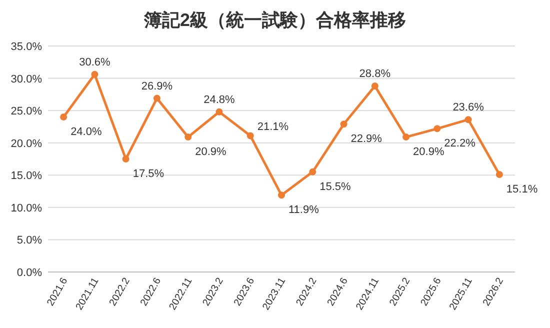 The height and width of the screenshot is (328, 550). Describe the element at coordinates (336, 186) in the screenshot. I see `data-label: 15.5%` at that location.